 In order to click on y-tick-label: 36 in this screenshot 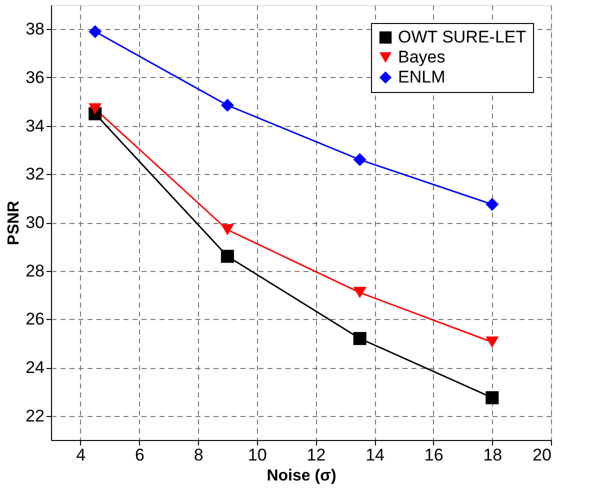, I will do `click(35, 77)`.